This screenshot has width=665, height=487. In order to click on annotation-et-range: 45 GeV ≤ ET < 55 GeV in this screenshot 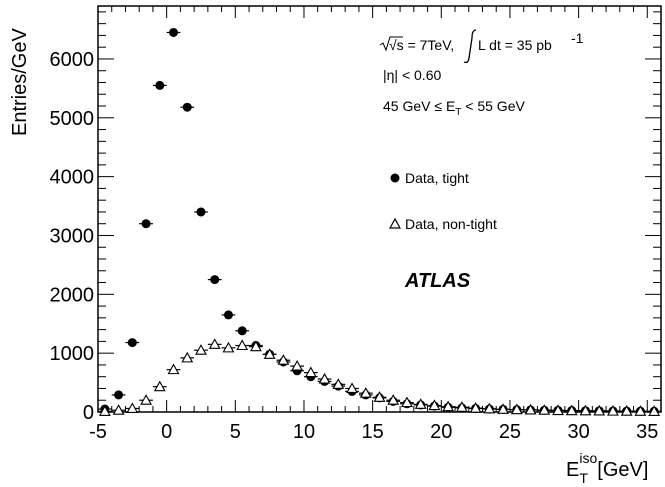, I will do `click(454, 108)`.